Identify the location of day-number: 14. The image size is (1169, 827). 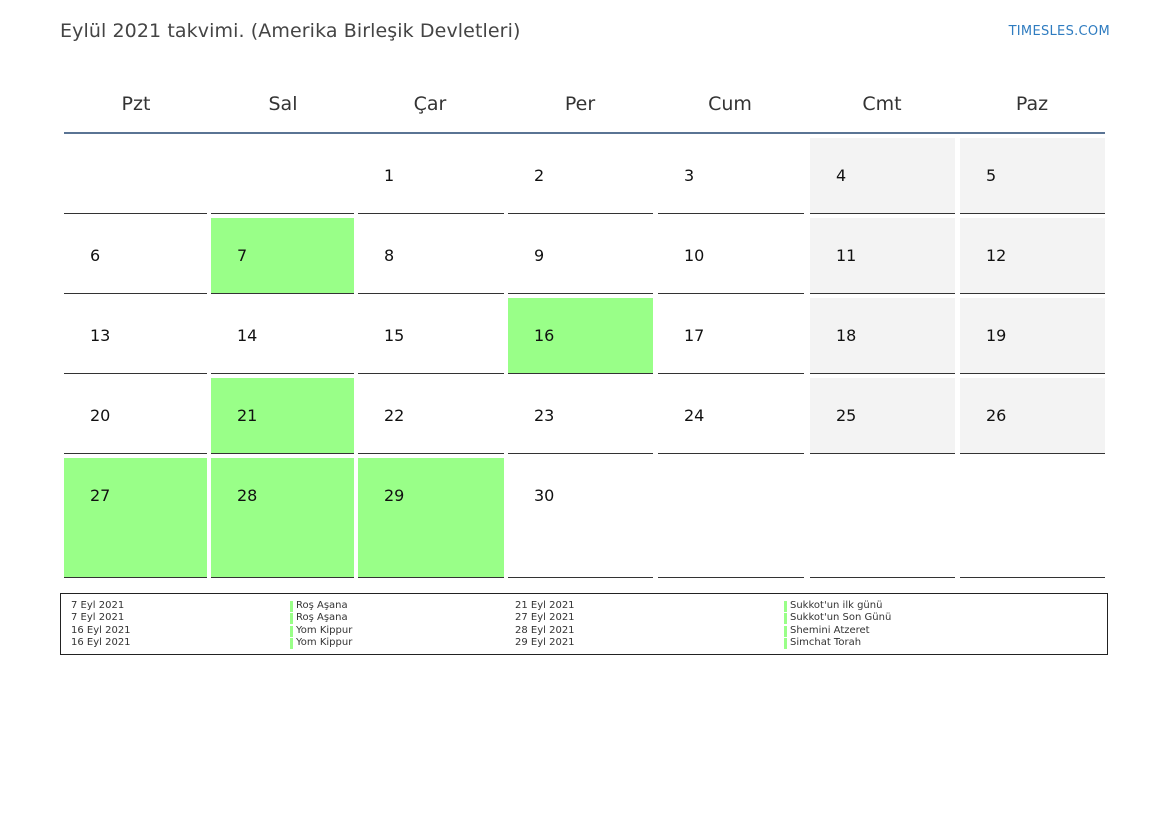
(247, 335).